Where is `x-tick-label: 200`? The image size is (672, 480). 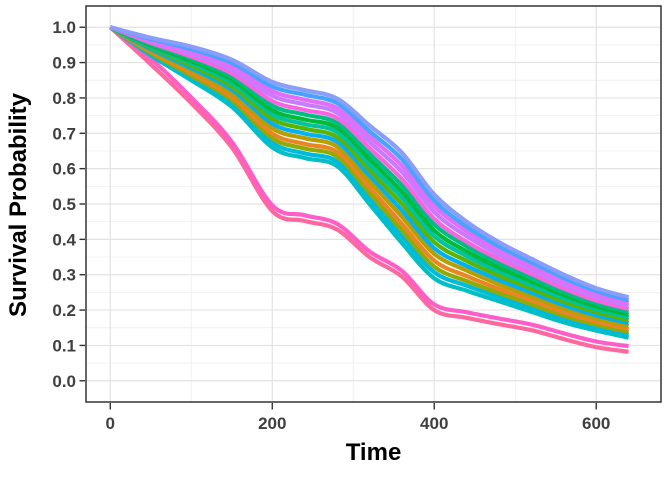
x-tick-label: 200 is located at coordinates (272, 423).